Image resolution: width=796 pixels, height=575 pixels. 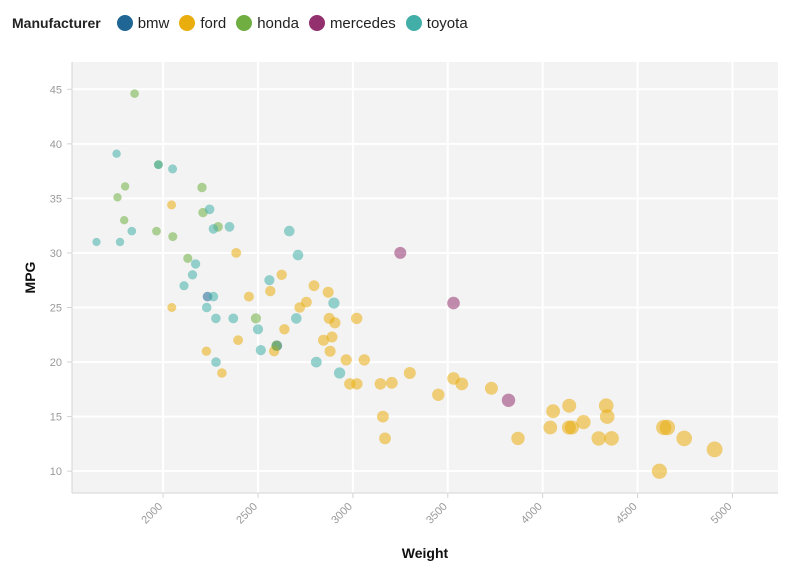 I want to click on legend-label-ford: ford, so click(x=213, y=23).